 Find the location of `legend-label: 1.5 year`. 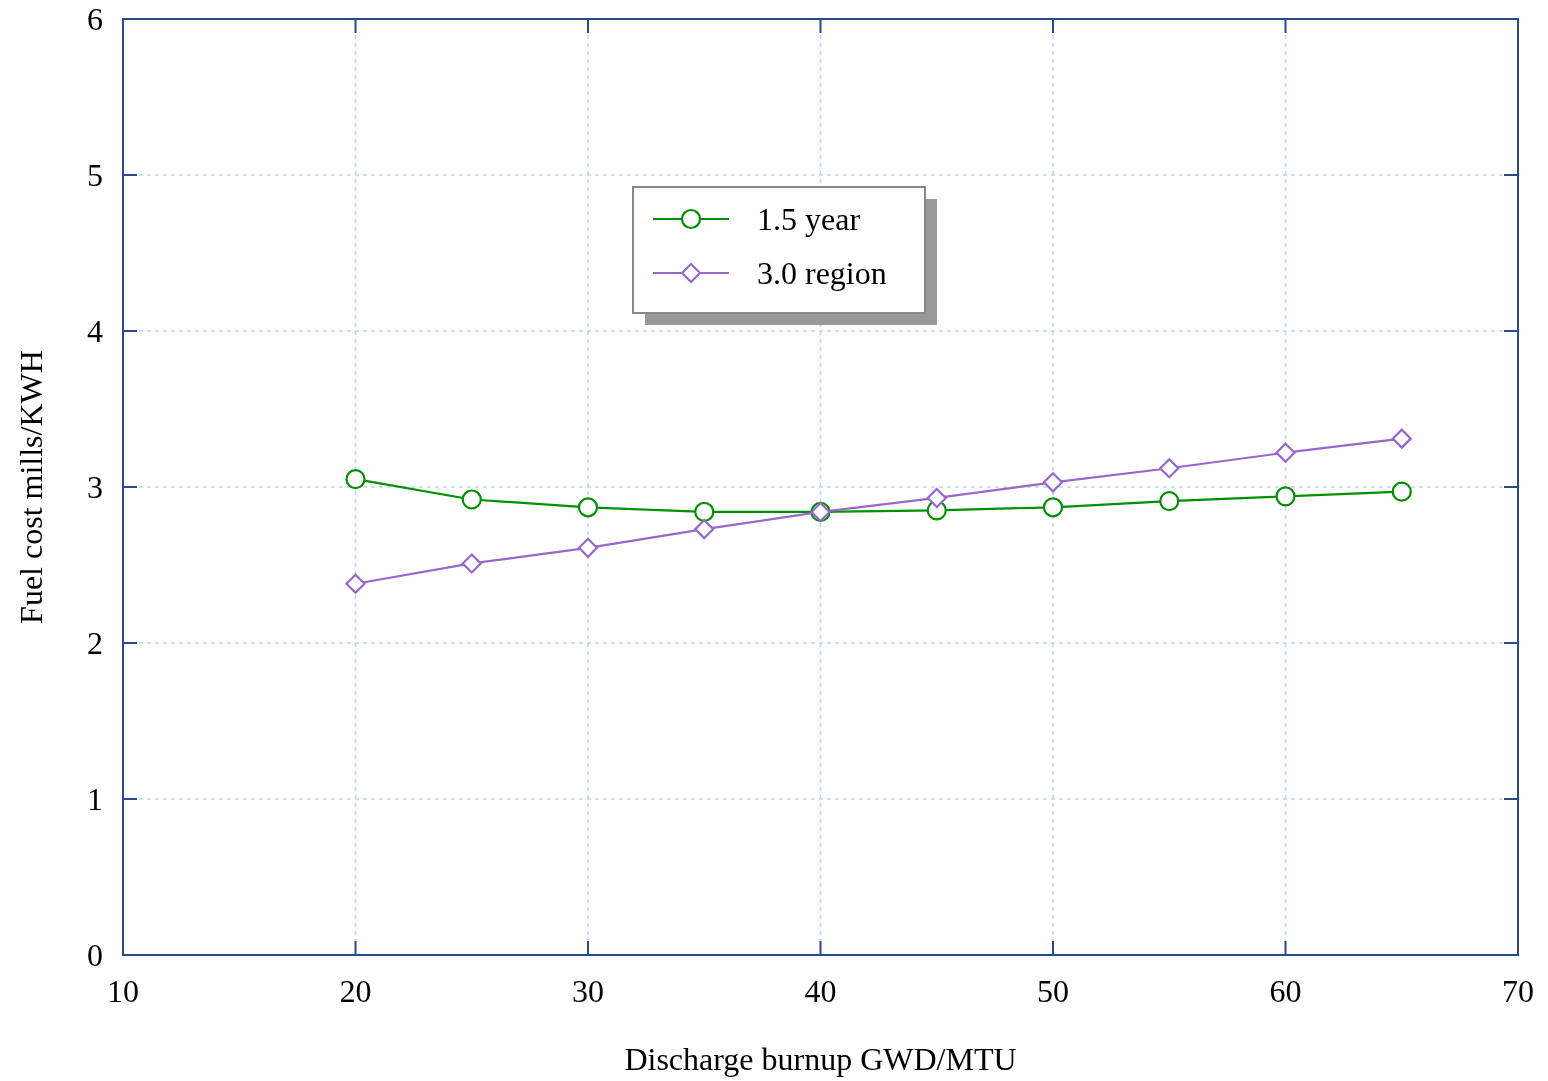

legend-label: 1.5 year is located at coordinates (809, 219).